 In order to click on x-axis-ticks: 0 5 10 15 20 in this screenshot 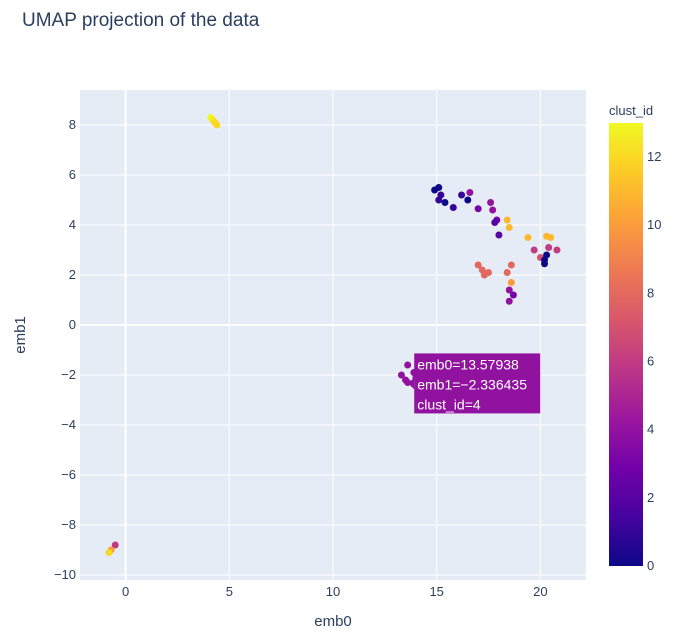, I will do `click(335, 591)`.